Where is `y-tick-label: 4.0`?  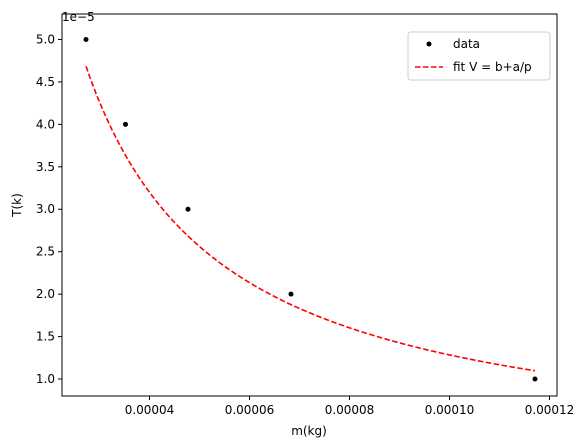 y-tick-label: 4.0 is located at coordinates (45, 124).